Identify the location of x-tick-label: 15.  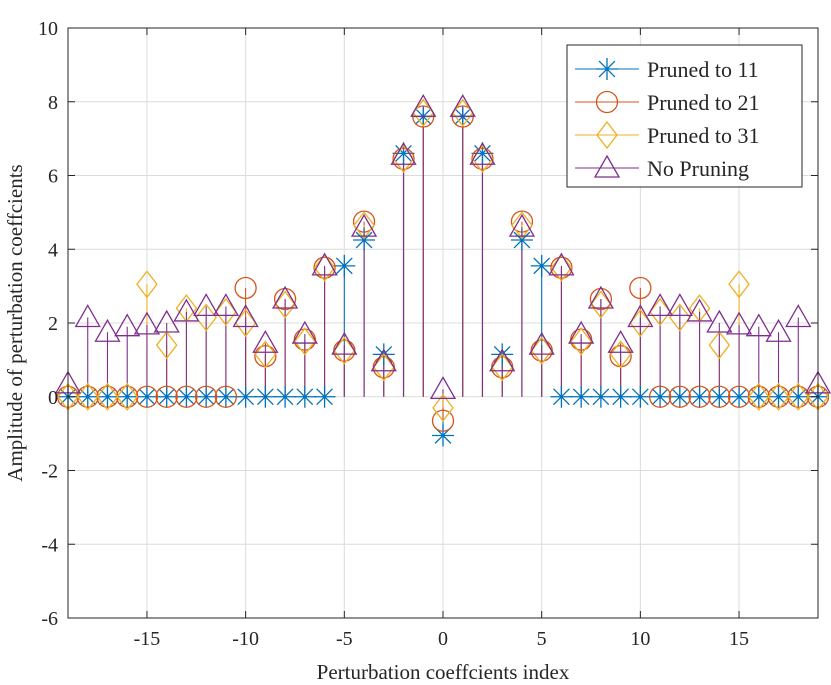
(739, 639).